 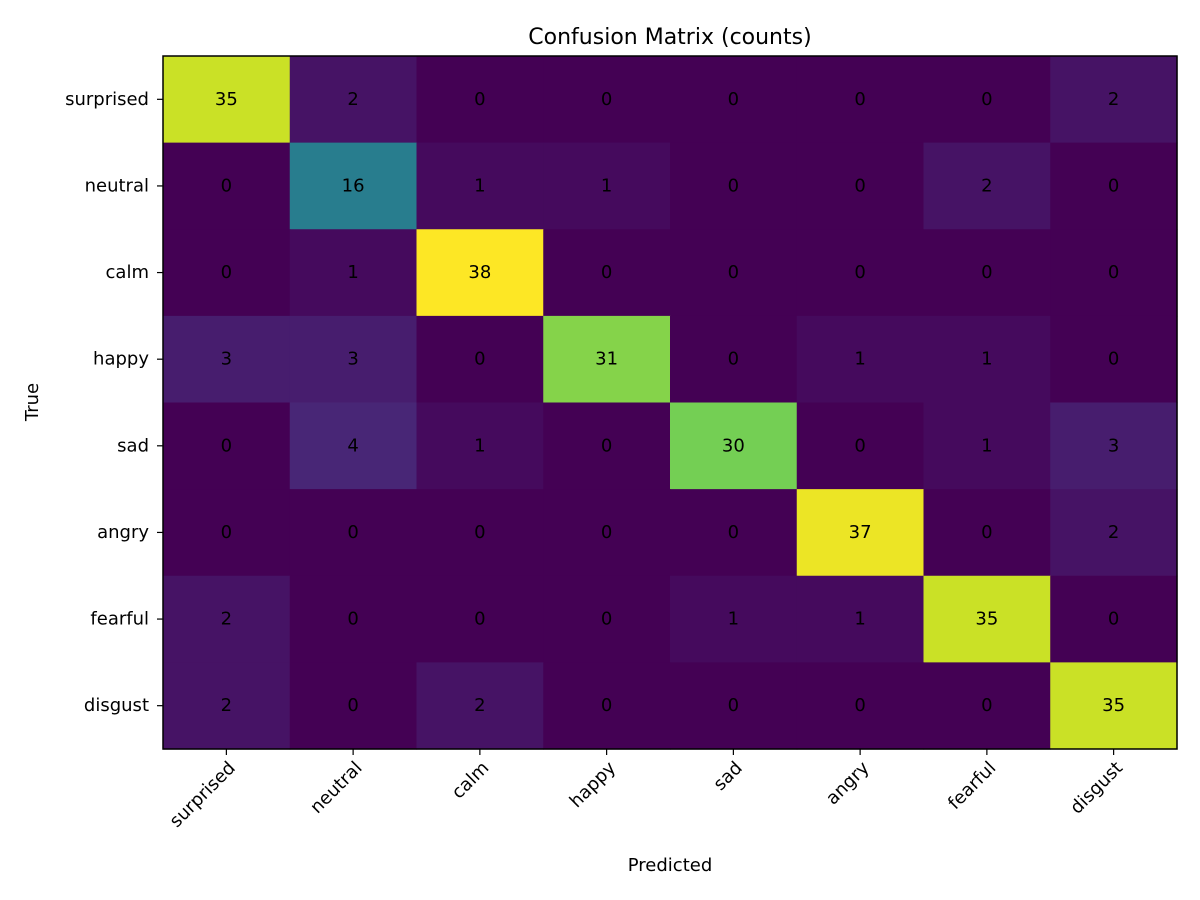 I want to click on x-tick-label: neutral, so click(x=336, y=788).